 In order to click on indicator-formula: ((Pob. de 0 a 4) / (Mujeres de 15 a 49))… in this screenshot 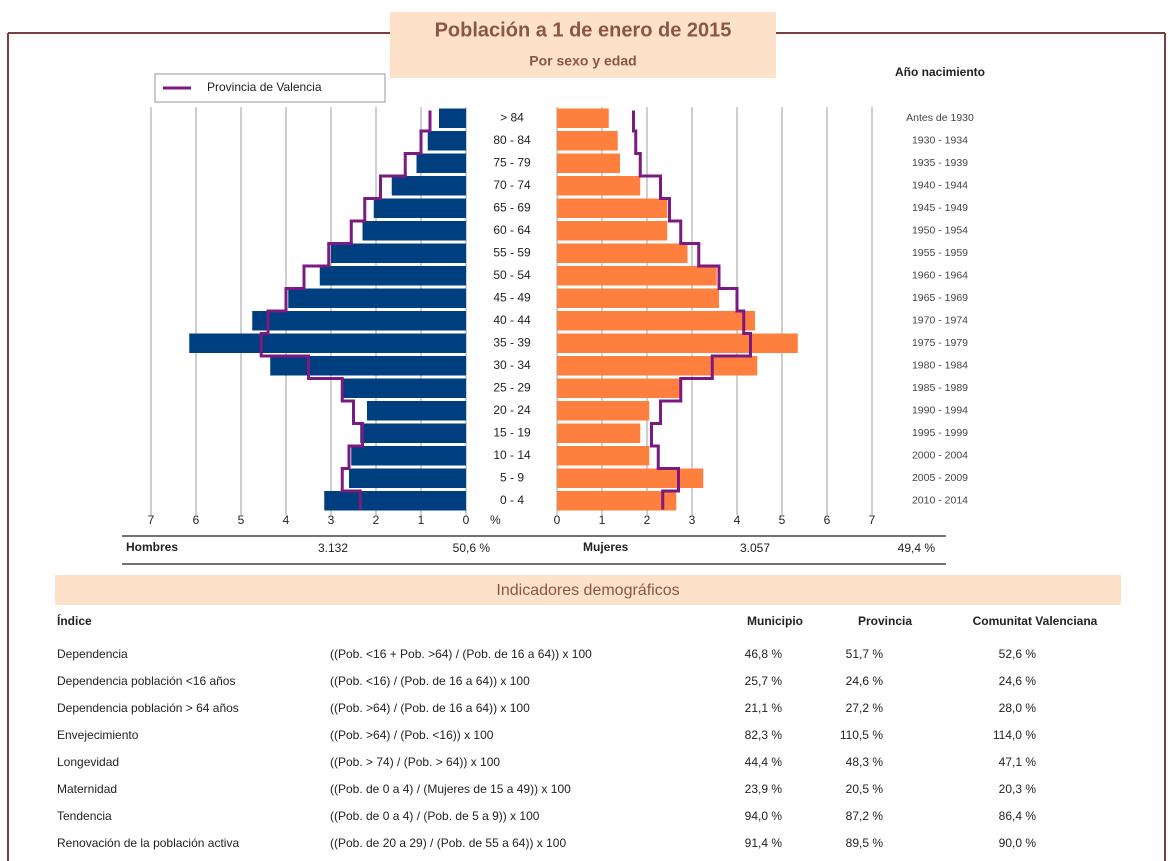, I will do `click(450, 789)`.